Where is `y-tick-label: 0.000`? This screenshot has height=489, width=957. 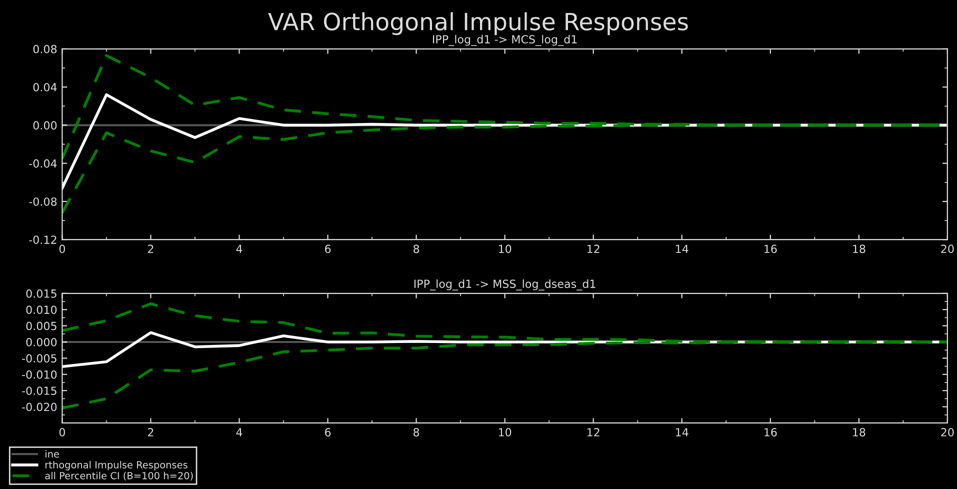 y-tick-label: 0.000 is located at coordinates (41, 342).